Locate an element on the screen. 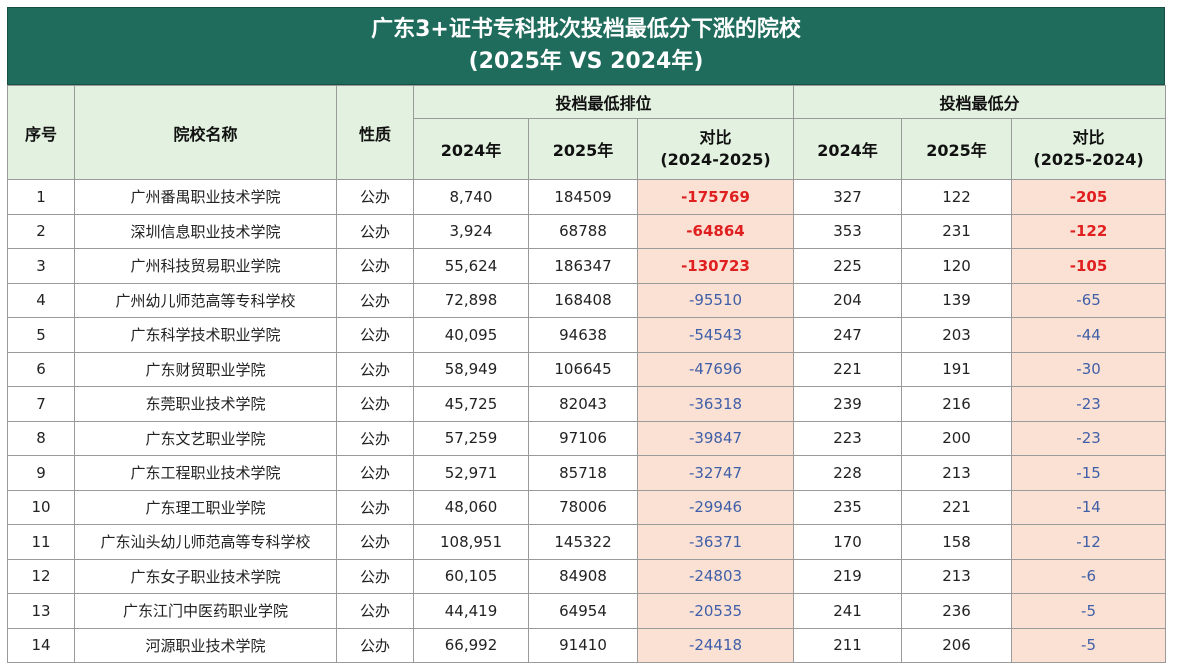 The image size is (1177, 663). cell-score-diff: -14 is located at coordinates (1089, 507).